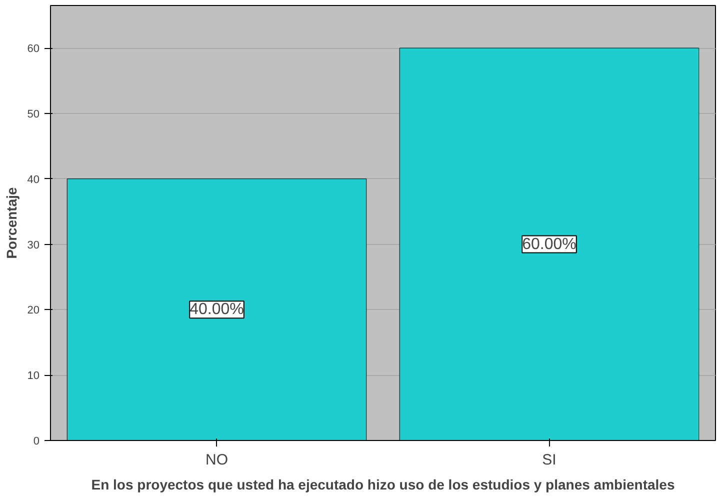 The height and width of the screenshot is (499, 728). Describe the element at coordinates (33, 310) in the screenshot. I see `y-tick-label: 20` at that location.